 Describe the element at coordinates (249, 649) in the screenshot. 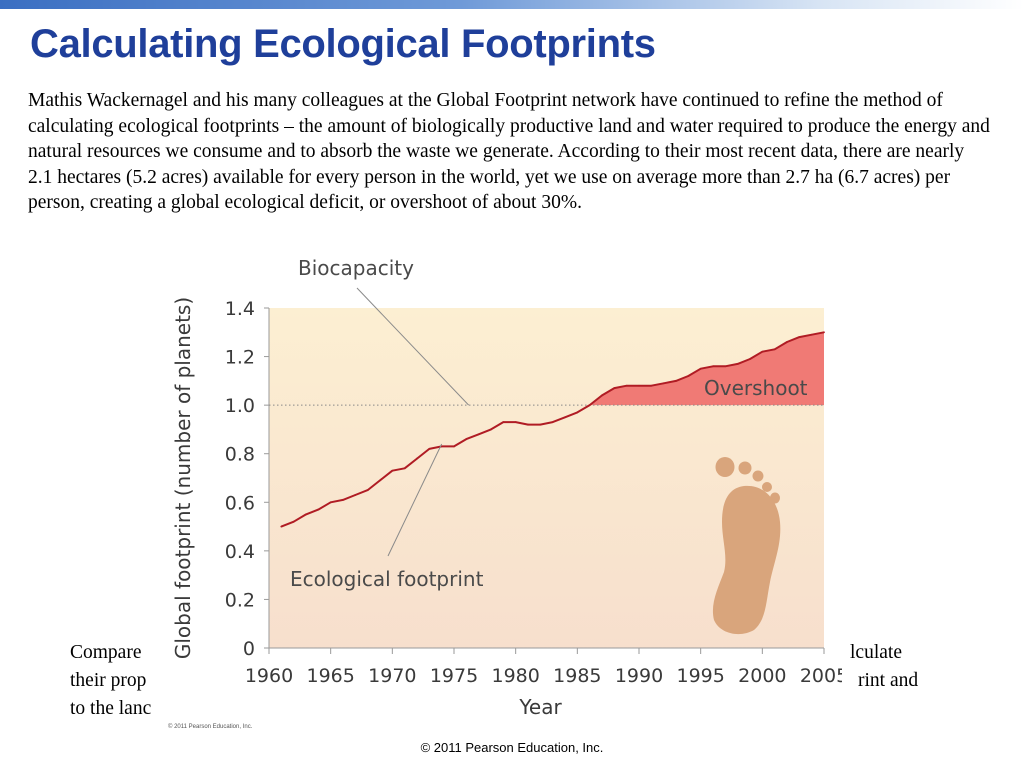

I see `y-tick-label: 0` at that location.